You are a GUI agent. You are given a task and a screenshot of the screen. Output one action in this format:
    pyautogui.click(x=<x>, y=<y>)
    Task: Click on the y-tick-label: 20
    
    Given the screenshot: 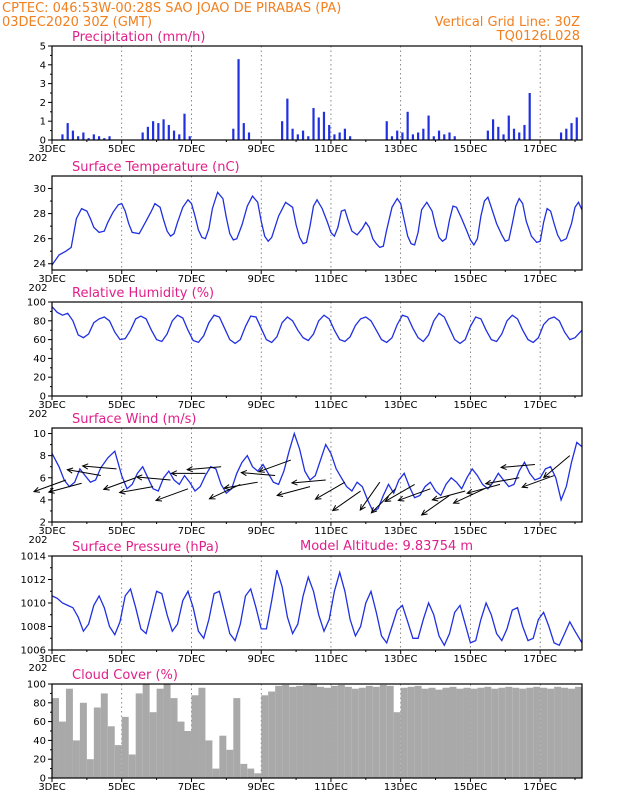 What is the action you would take?
    pyautogui.click(x=39, y=760)
    